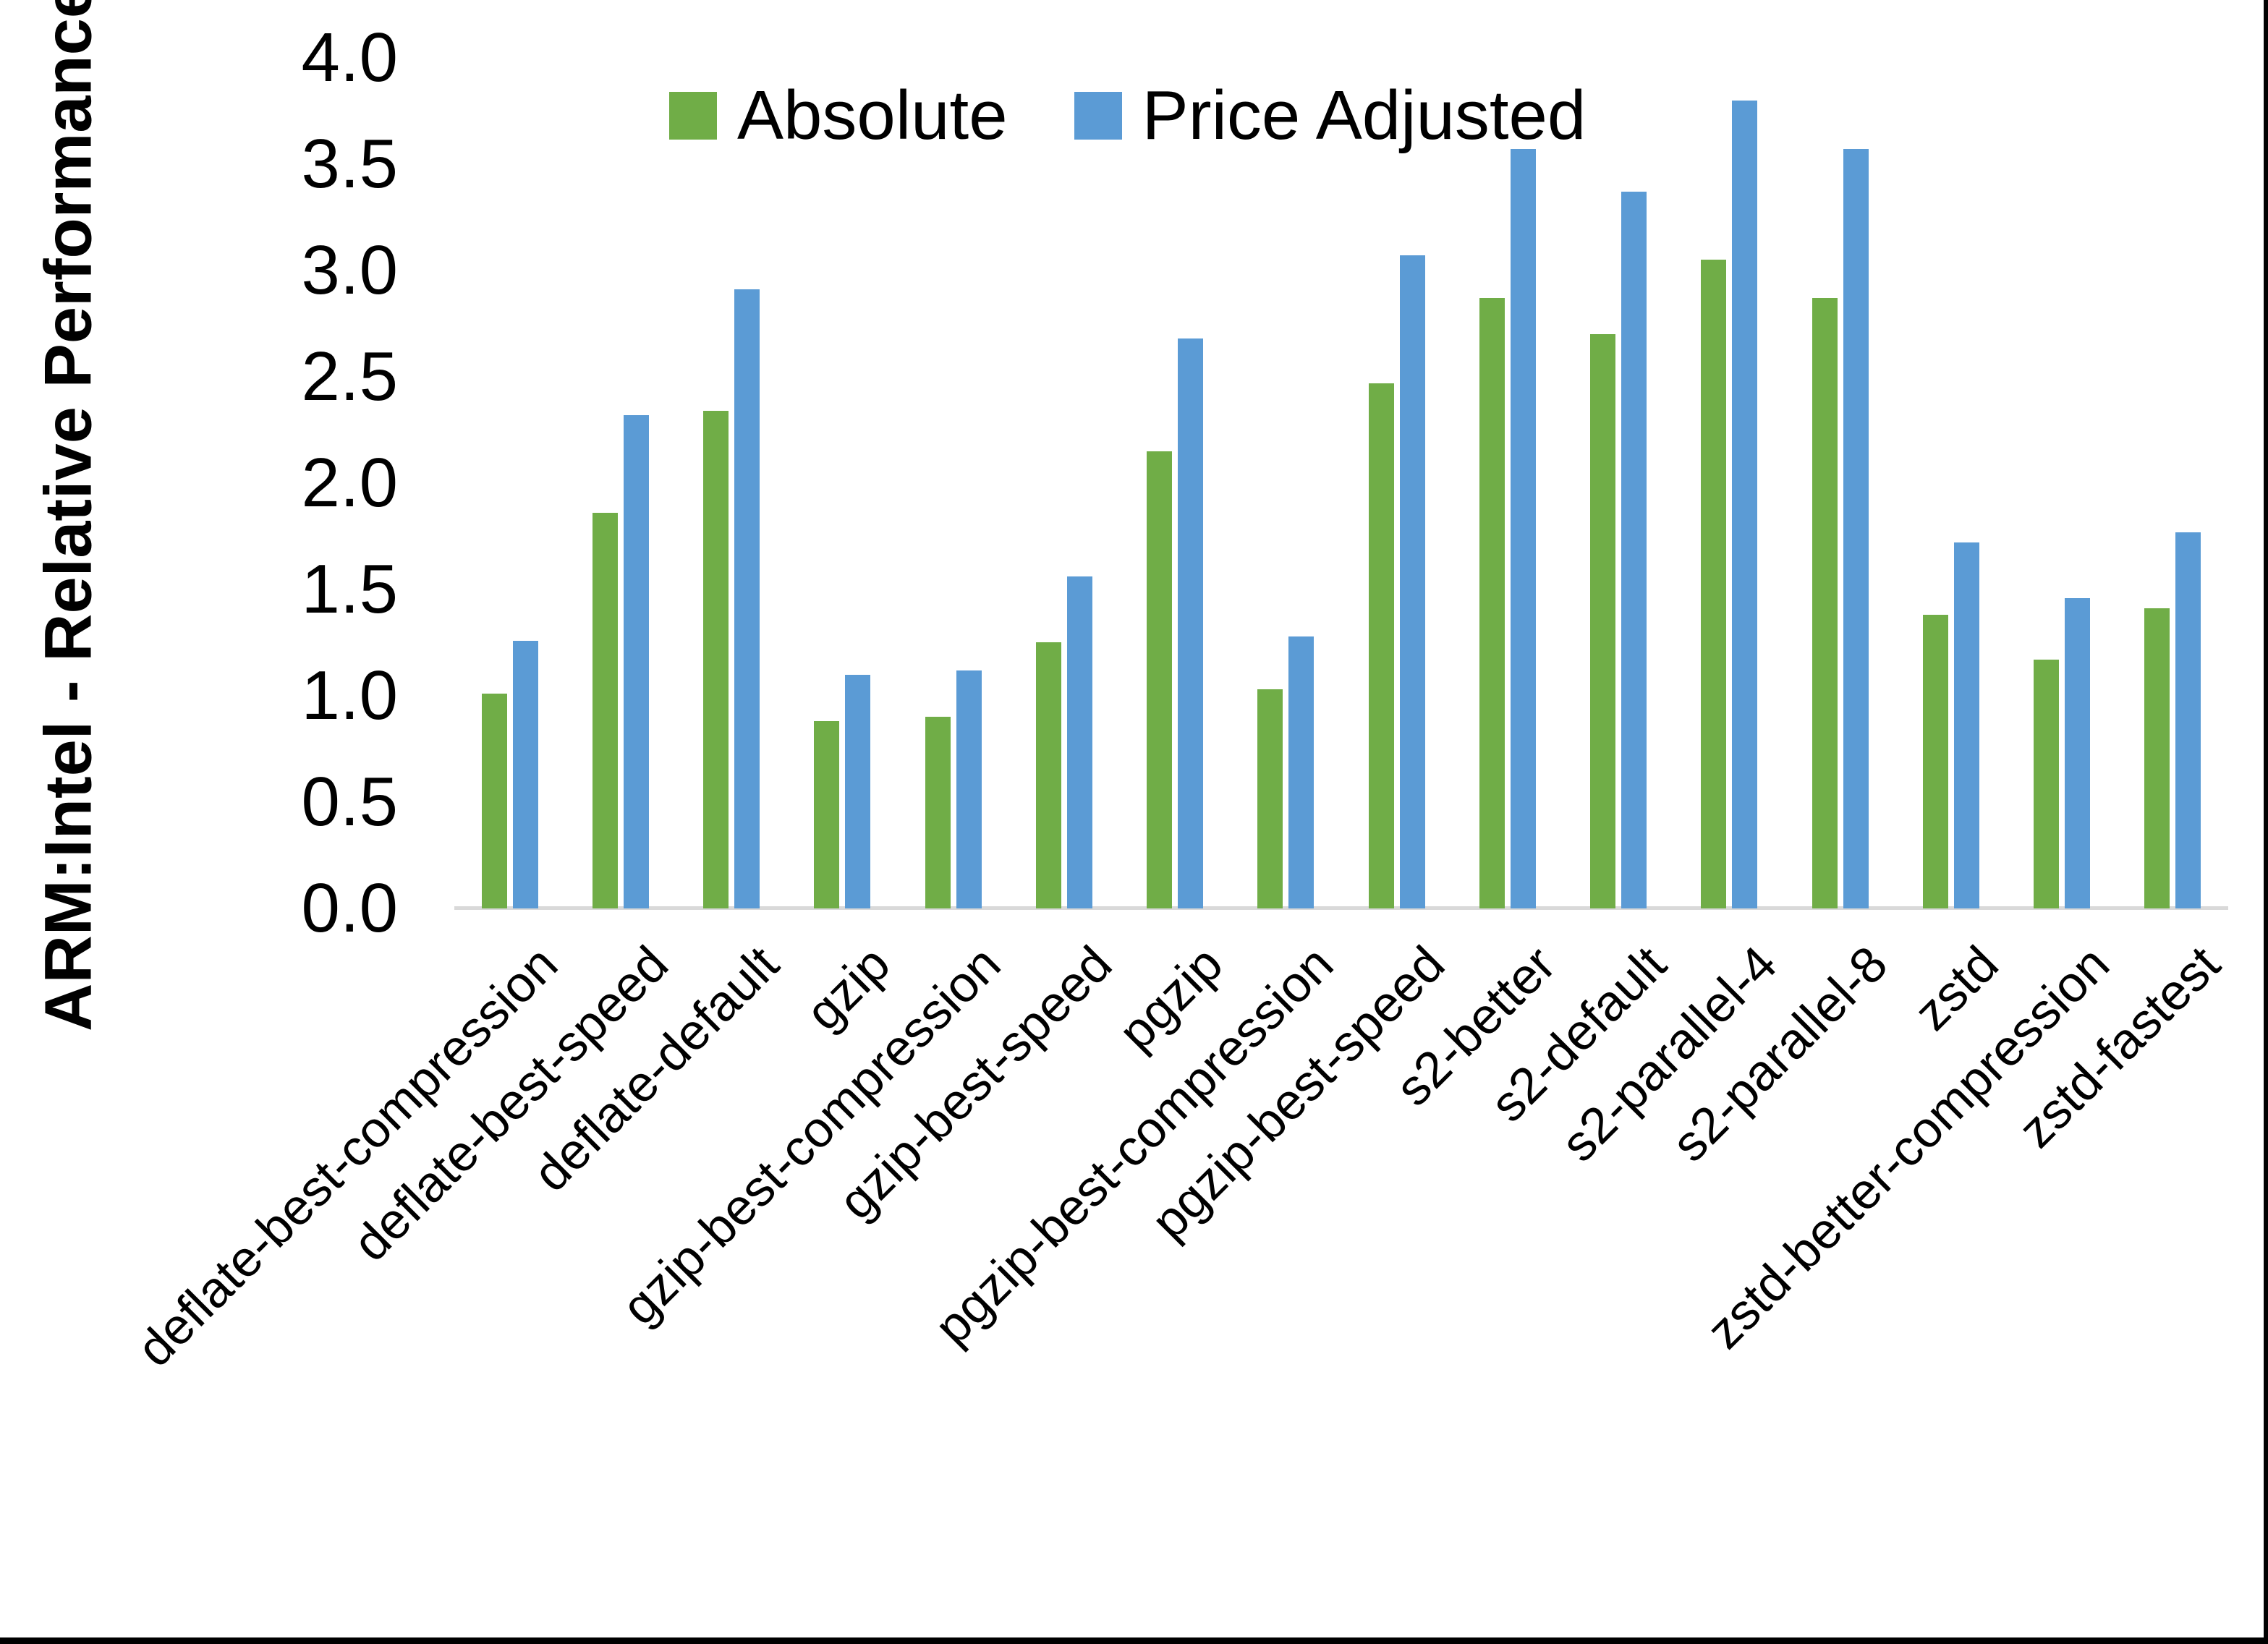  What do you see at coordinates (1270, 798) in the screenshot?
I see `bar-absolute-pgzip-best-compression` at bounding box center [1270, 798].